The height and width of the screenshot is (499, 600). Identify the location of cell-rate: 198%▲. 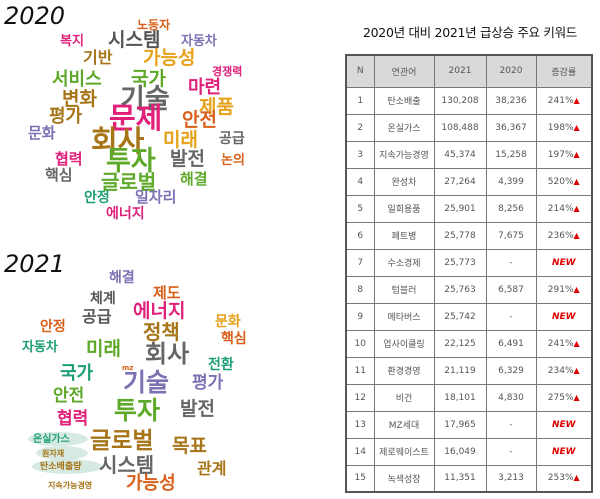
(564, 127).